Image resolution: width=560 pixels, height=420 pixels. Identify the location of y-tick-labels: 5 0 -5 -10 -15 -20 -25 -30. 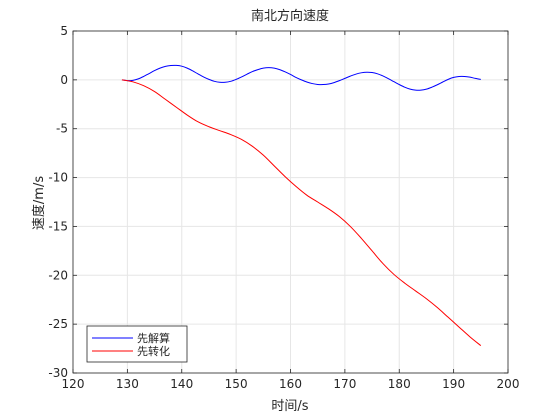
(58, 202).